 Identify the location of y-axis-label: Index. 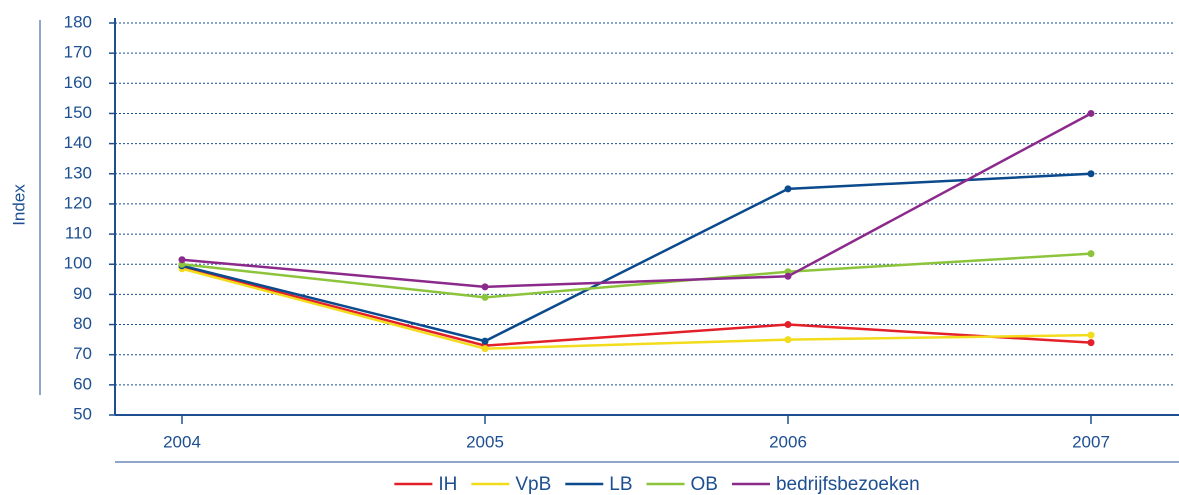
(18, 205).